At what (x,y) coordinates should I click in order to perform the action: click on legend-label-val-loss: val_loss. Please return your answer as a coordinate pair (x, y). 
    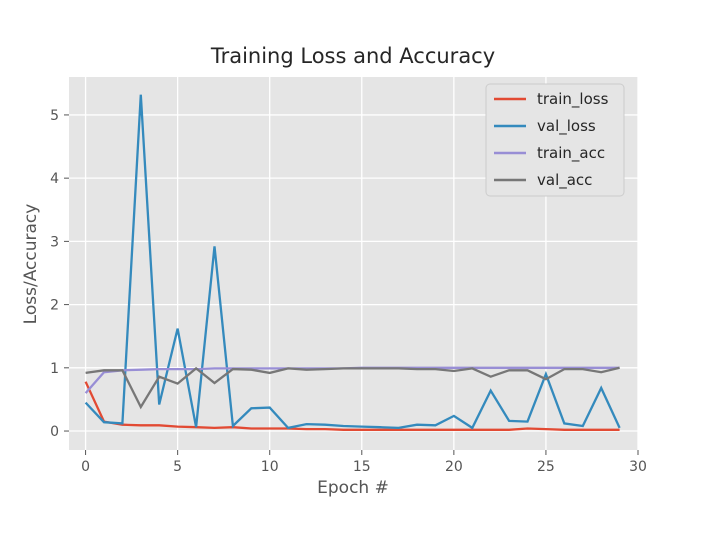
    Looking at the image, I should click on (566, 126).